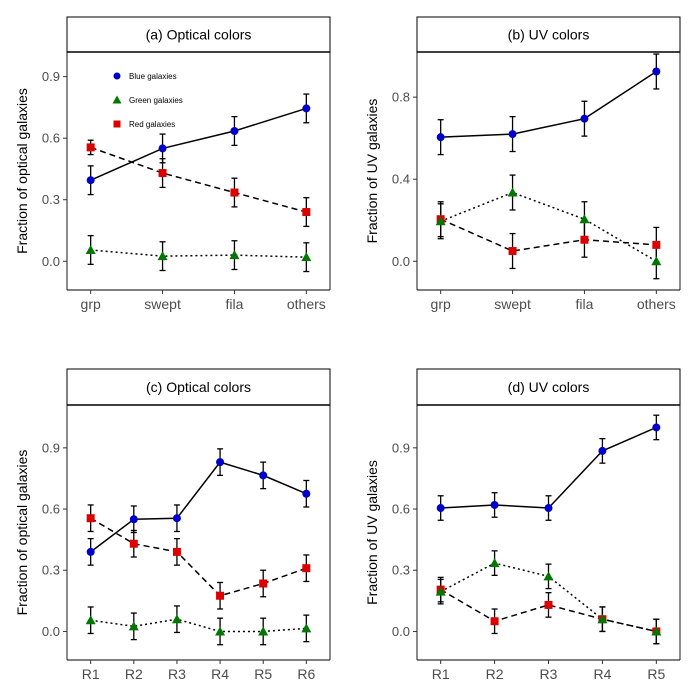 The width and height of the screenshot is (700, 700). Describe the element at coordinates (153, 76) in the screenshot. I see `legend-label: Blue galaxies` at that location.